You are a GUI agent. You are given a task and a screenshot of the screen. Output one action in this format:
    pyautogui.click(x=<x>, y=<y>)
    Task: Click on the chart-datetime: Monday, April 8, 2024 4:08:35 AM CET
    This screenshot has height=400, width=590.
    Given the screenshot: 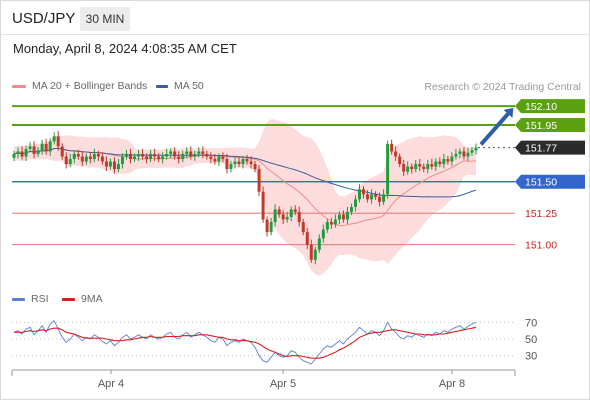 What is the action you would take?
    pyautogui.click(x=125, y=48)
    